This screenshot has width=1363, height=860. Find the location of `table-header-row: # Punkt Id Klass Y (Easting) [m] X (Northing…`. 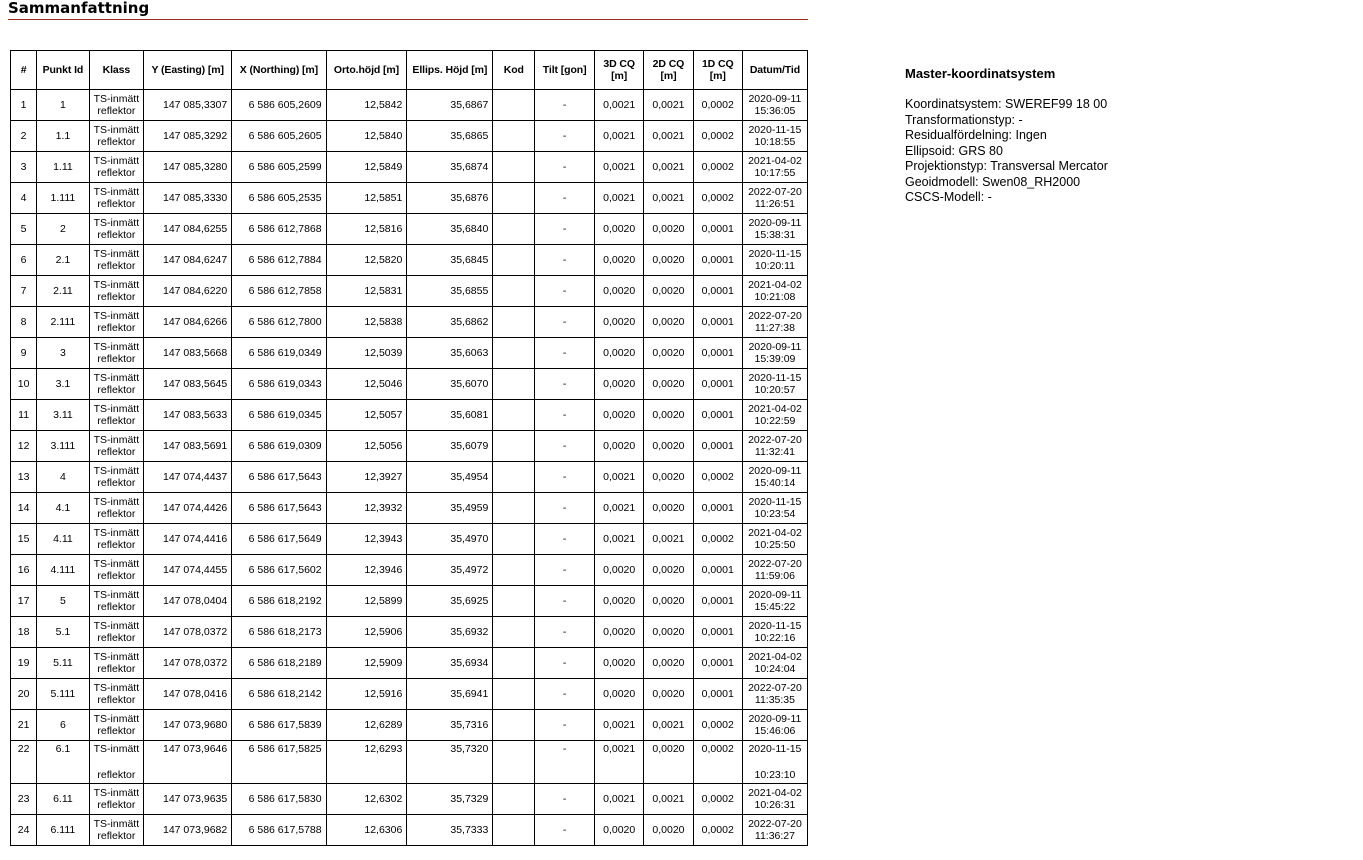

table-header-row: # Punkt Id Klass Y (Easting) [m] X (Northing… is located at coordinates (409, 70).